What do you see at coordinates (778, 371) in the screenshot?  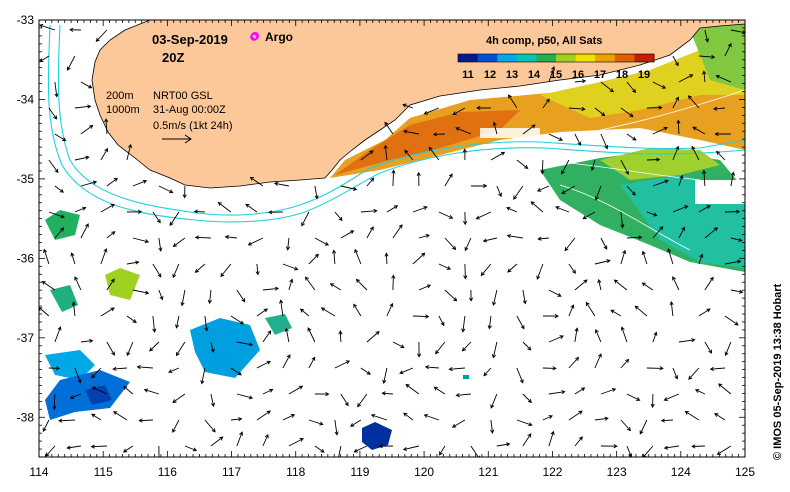 I see `copyright: © IMOS 05-Sep-2019 13:38 Hobart` at bounding box center [778, 371].